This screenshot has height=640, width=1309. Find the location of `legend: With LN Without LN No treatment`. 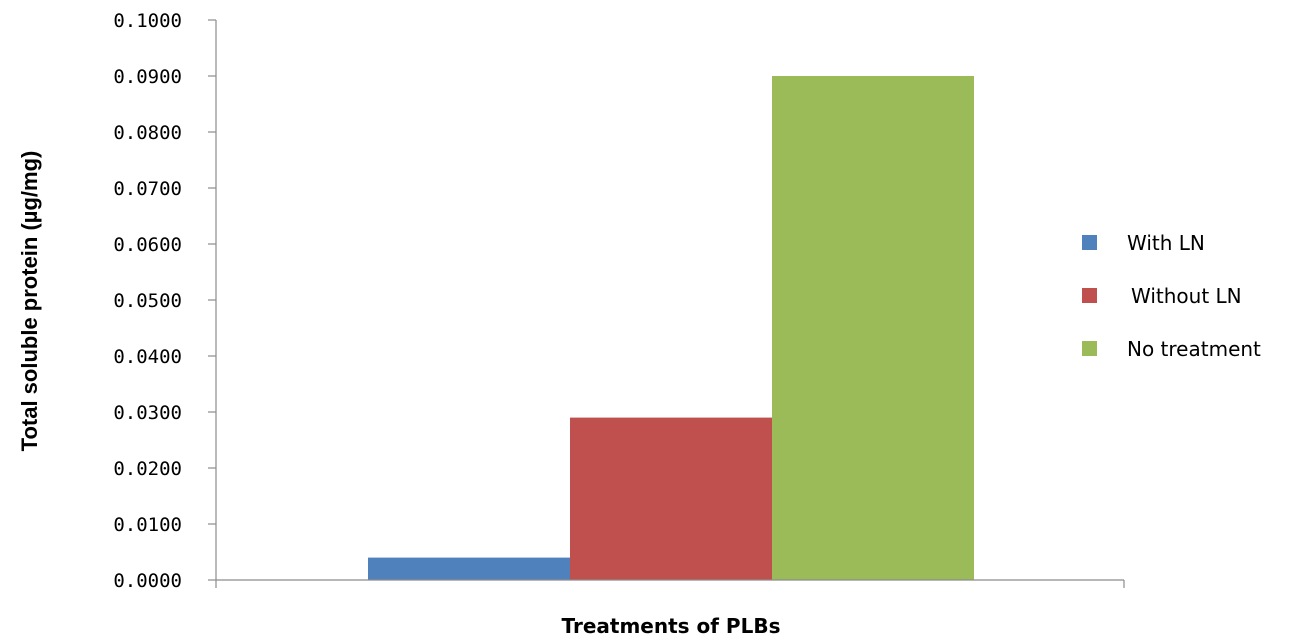

legend: With LN Without LN No treatment is located at coordinates (1171, 296).